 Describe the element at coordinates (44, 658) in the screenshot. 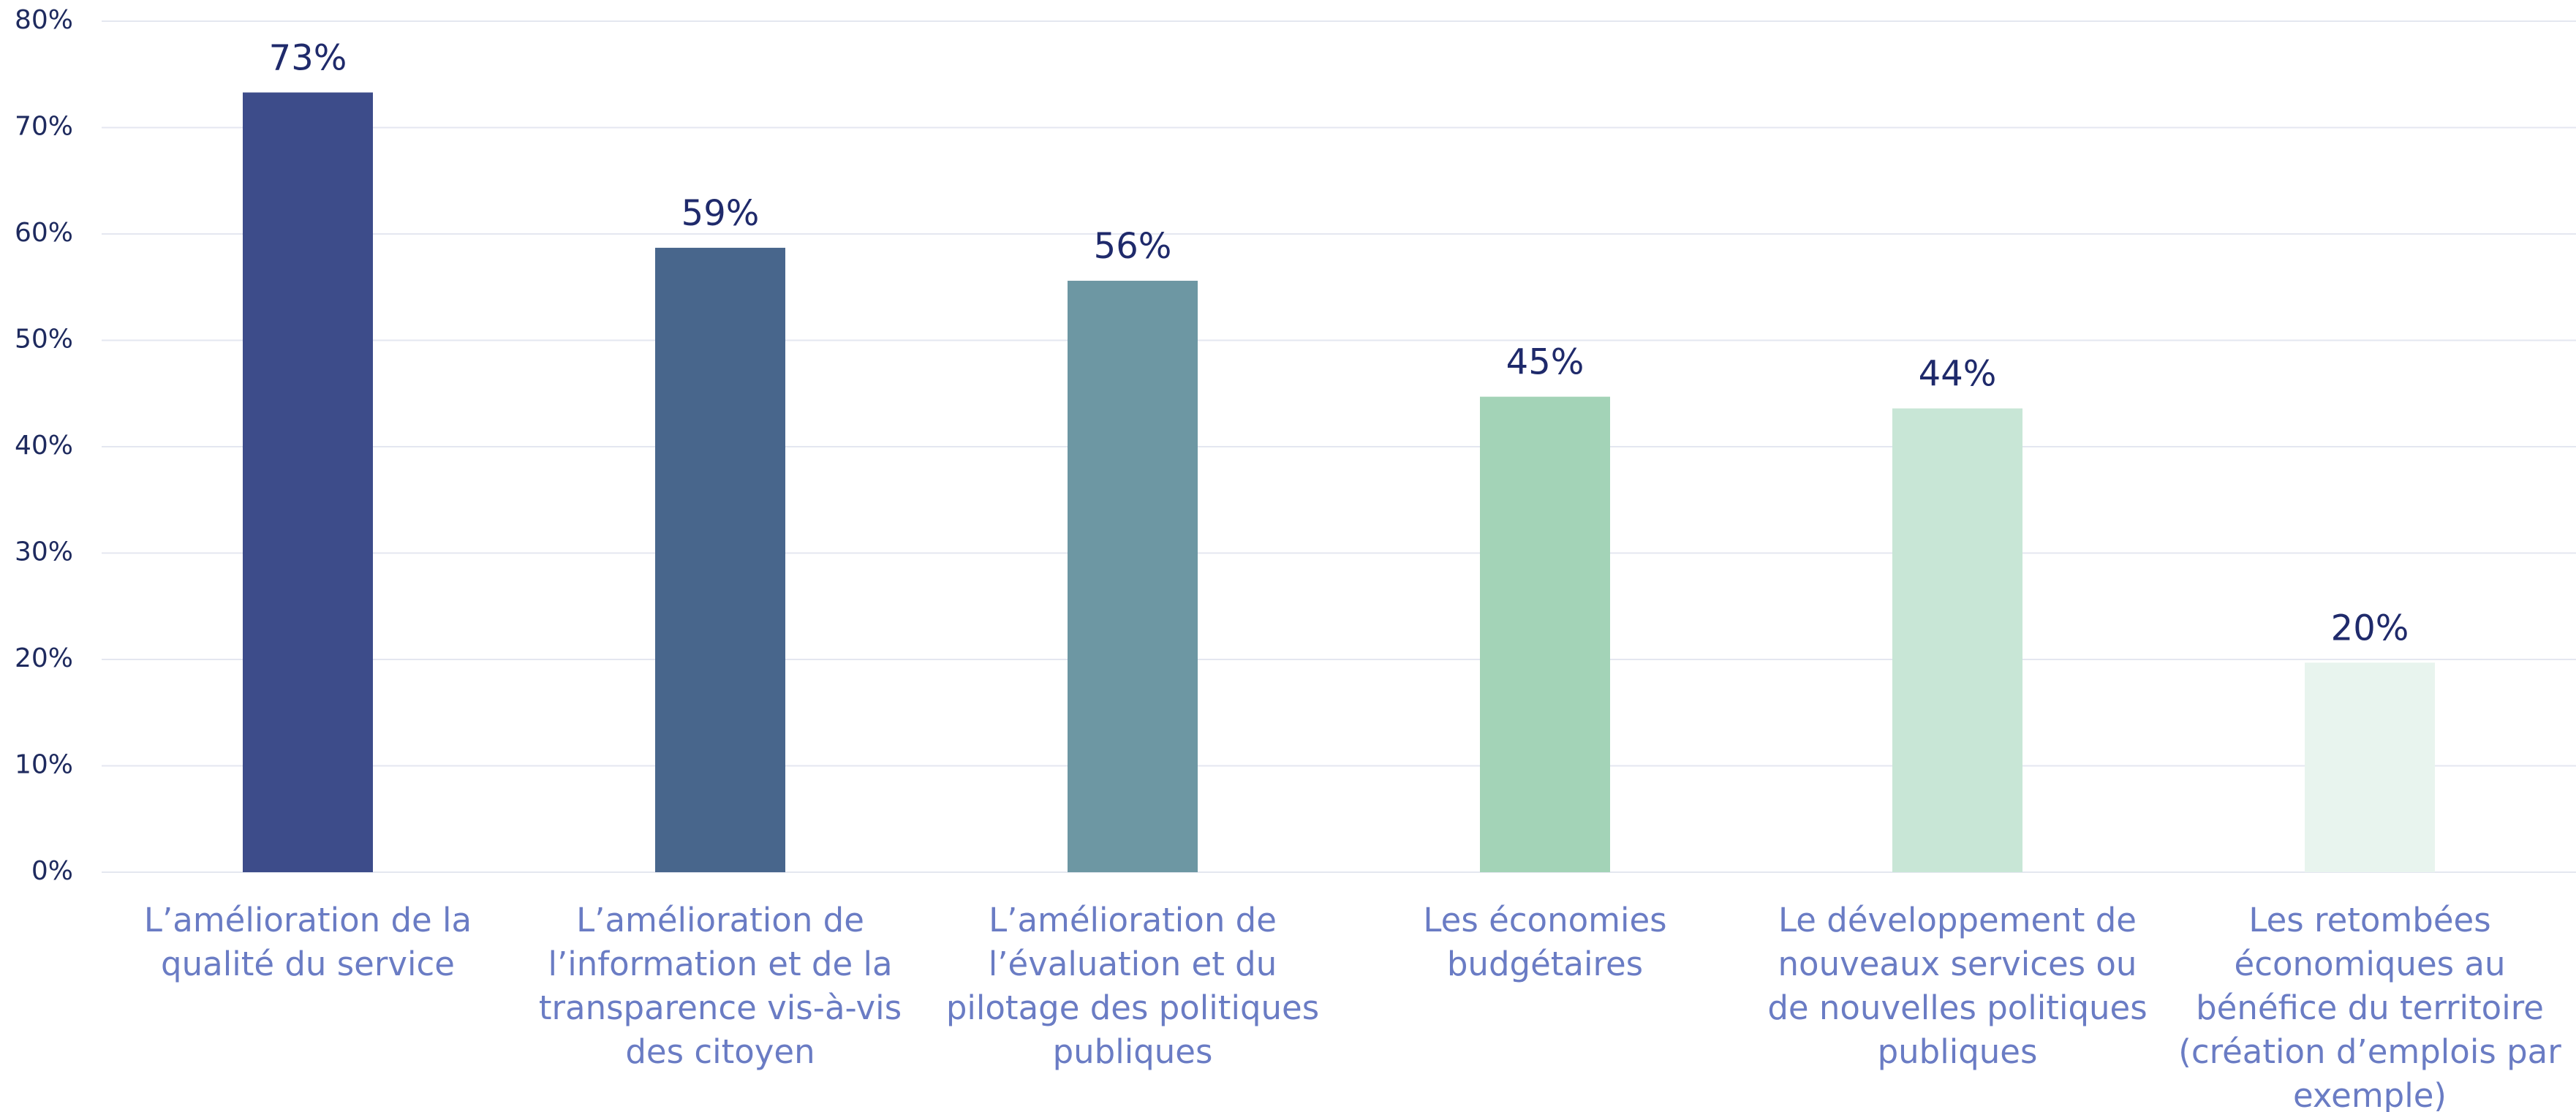

I see `y-tick-label: 20%` at that location.